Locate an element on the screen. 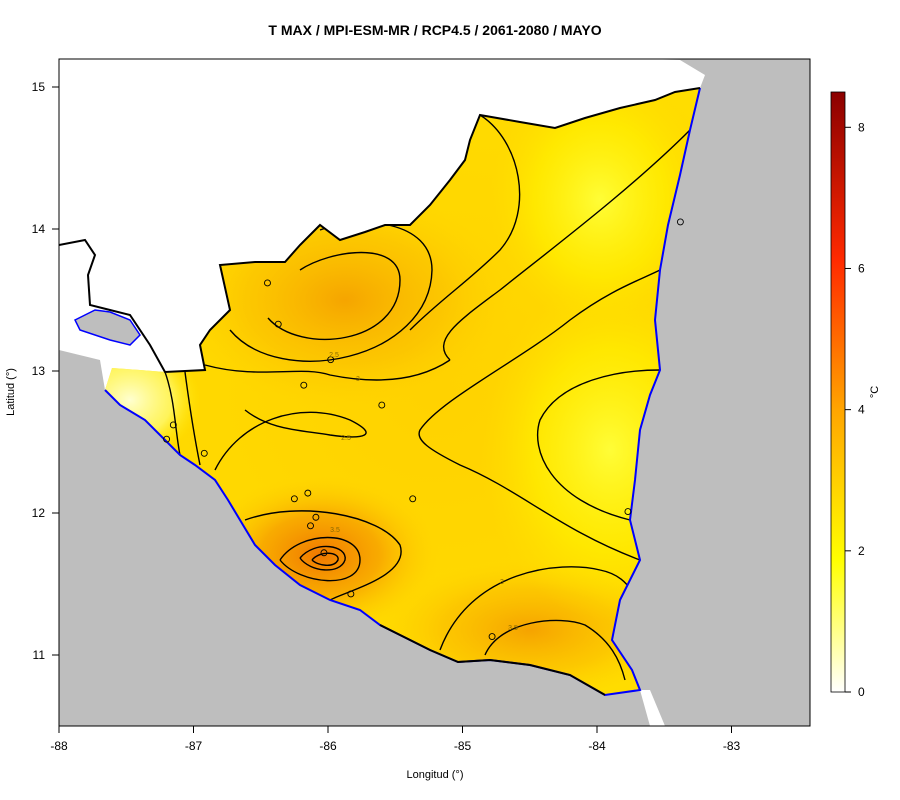 This screenshot has height=800, width=900. contour-labels: 2.5 3 2.5 3.5 3 3.5 is located at coordinates (423, 492).